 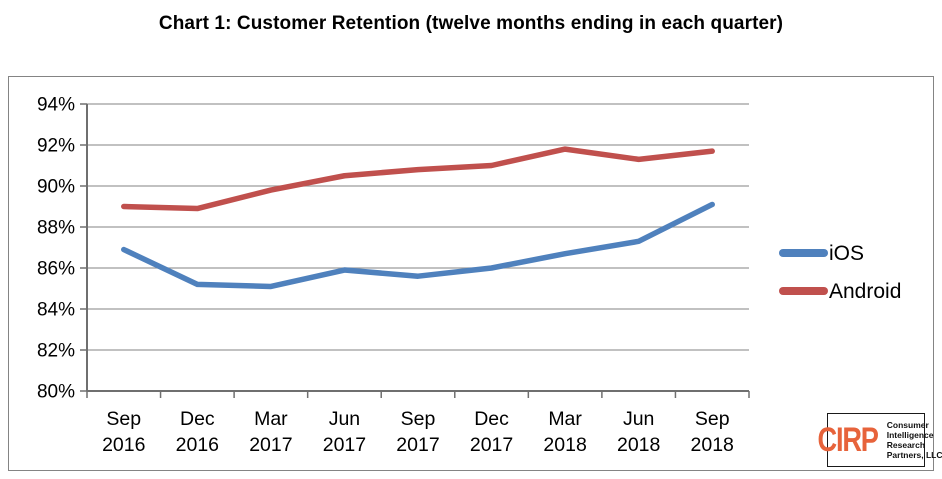 I want to click on android-line-swatch, so click(x=803, y=291).